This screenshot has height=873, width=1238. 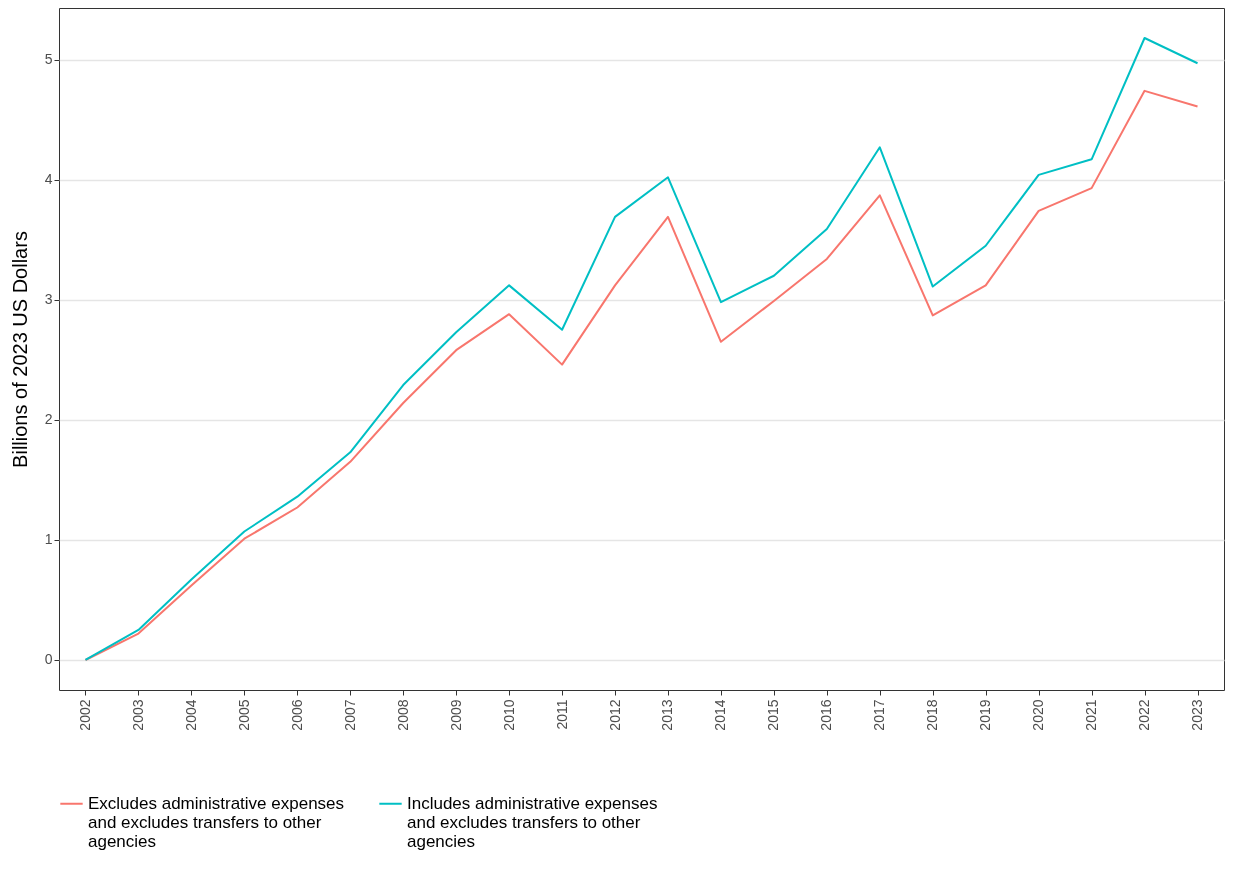 I want to click on y-tick-label: 4, so click(x=48, y=179).